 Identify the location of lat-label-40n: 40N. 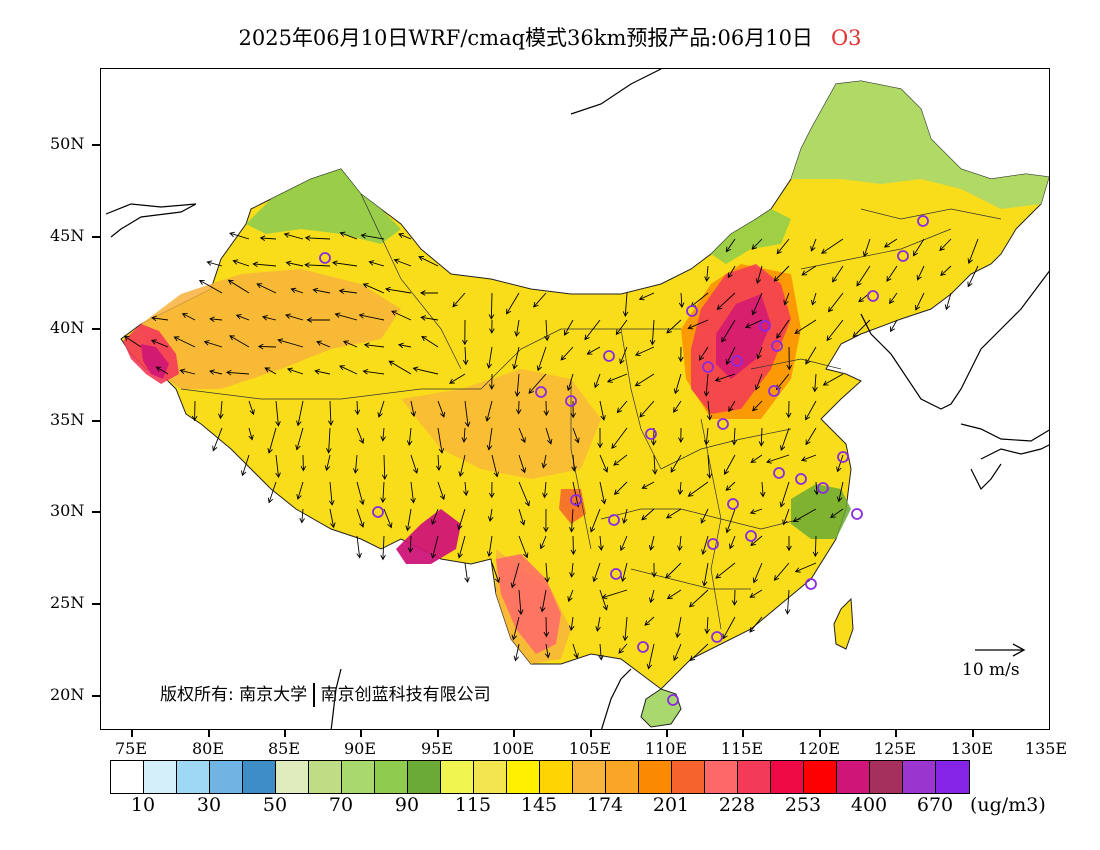
(67, 327).